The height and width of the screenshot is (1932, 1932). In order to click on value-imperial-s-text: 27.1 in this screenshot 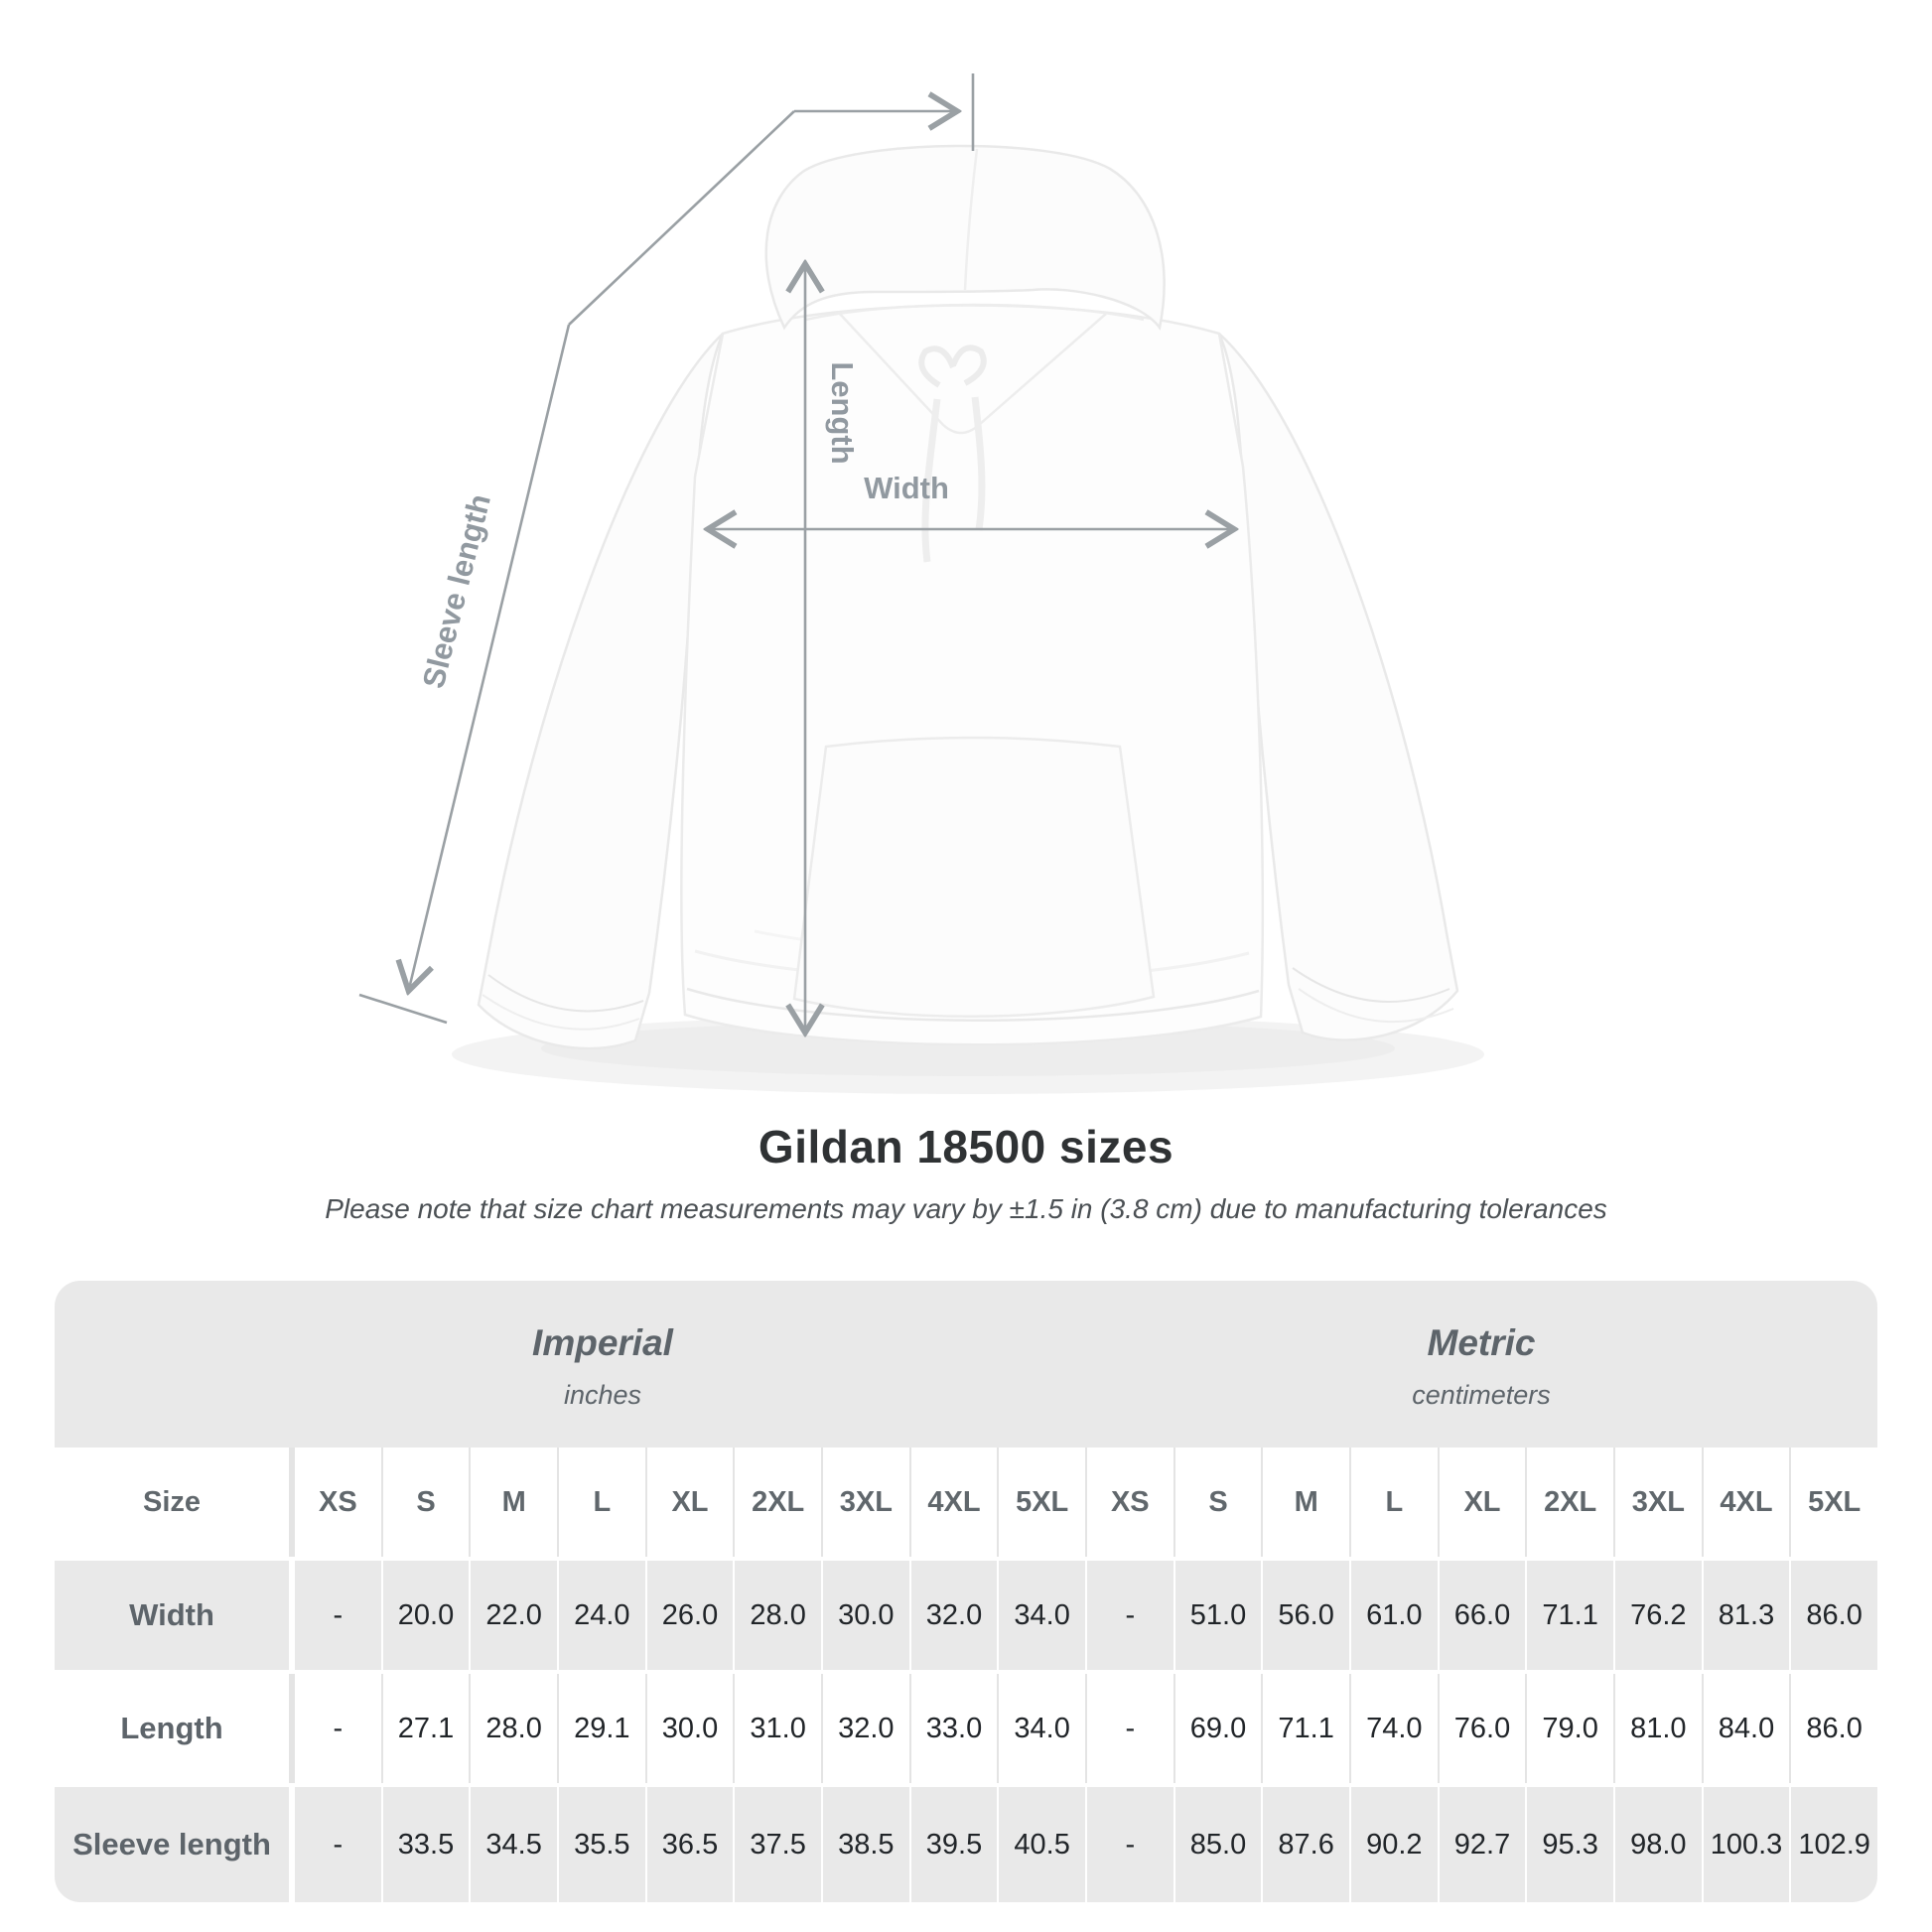, I will do `click(426, 1728)`.